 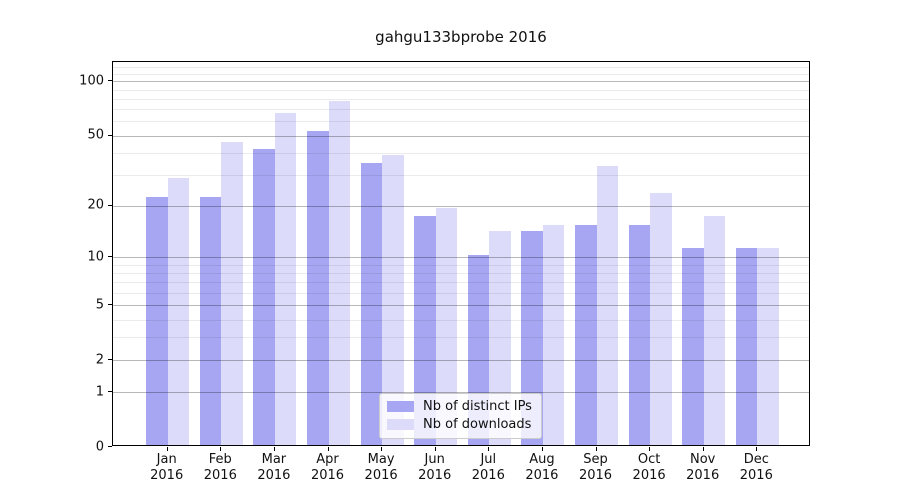 What do you see at coordinates (91, 81) in the screenshot?
I see `y-tick-label: 100` at bounding box center [91, 81].